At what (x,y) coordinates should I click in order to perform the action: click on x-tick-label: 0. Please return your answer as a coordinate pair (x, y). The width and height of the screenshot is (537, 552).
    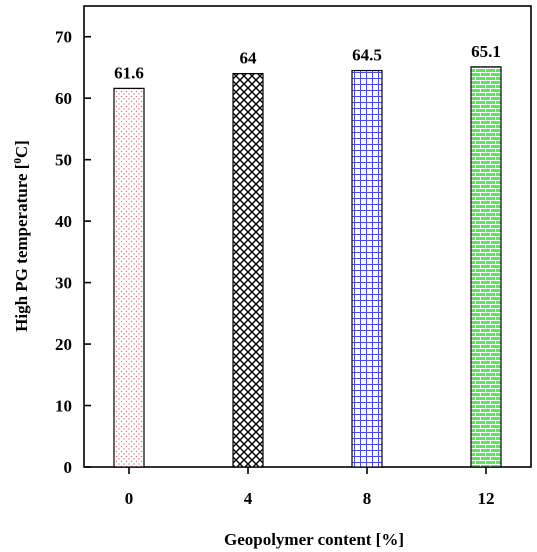
    Looking at the image, I should click on (129, 498).